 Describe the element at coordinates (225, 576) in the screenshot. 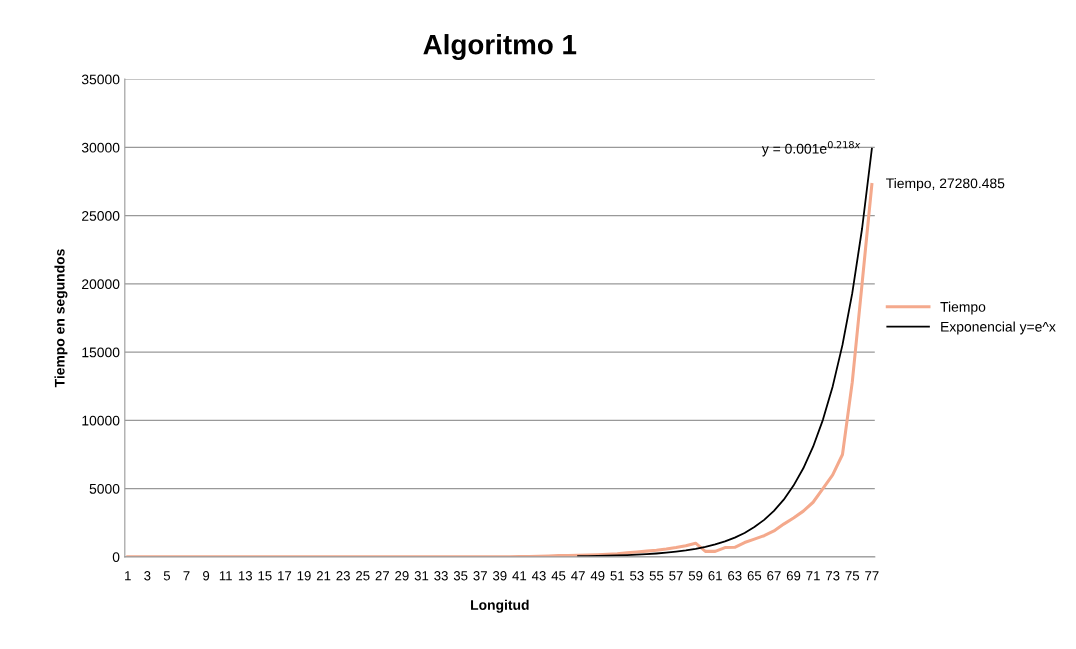

I see `x-tick-label: 11` at that location.